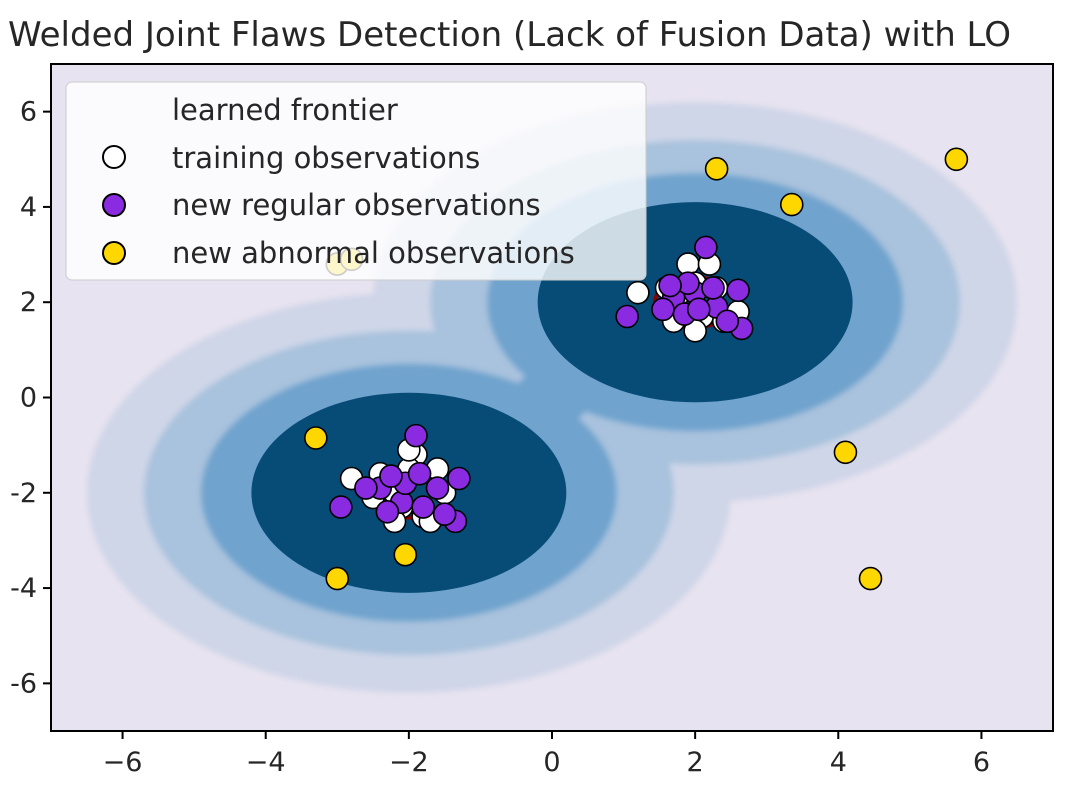 The width and height of the screenshot is (1066, 800). What do you see at coordinates (541, 384) in the screenshot?
I see `series-regular` at bounding box center [541, 384].